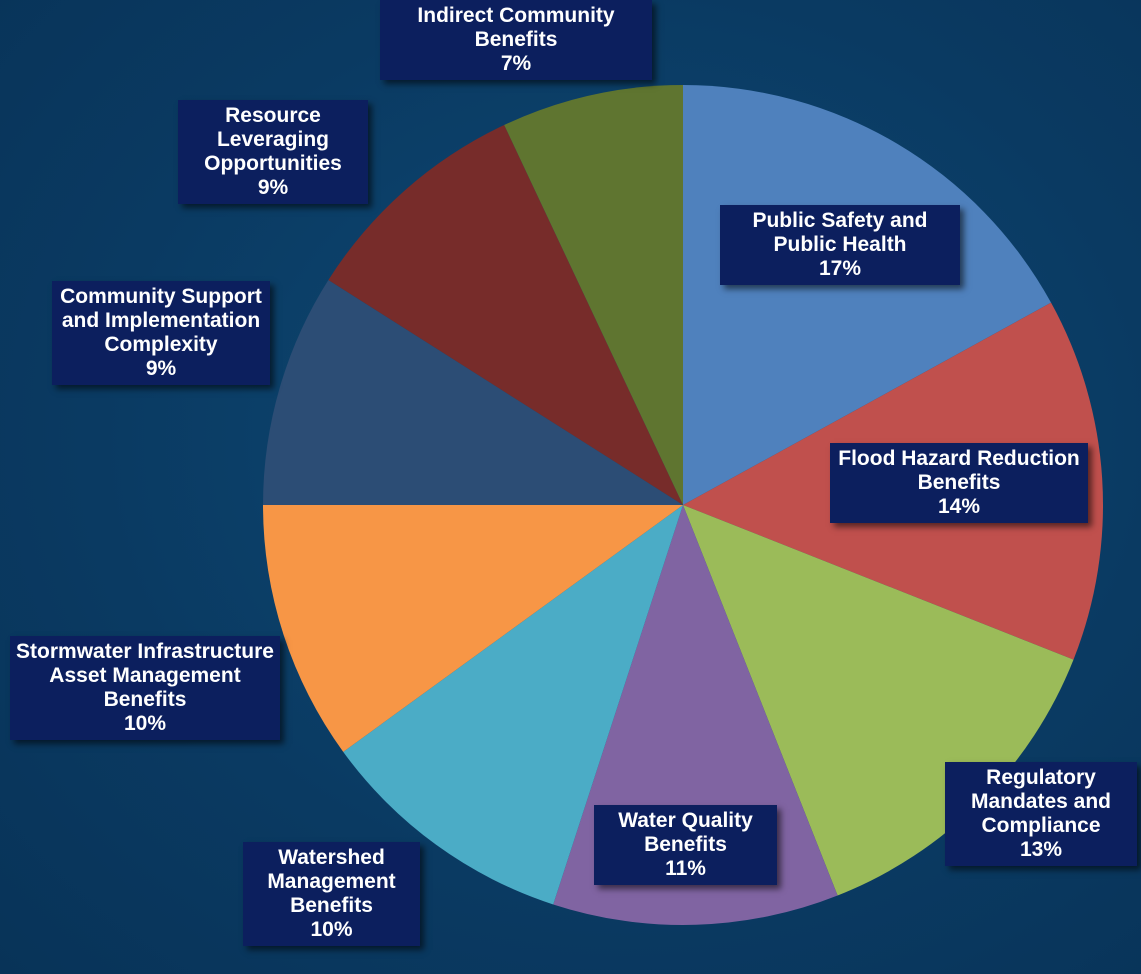  Describe the element at coordinates (959, 470) in the screenshot. I see `category-label: Flood Hazard Reduction Benefits` at that location.